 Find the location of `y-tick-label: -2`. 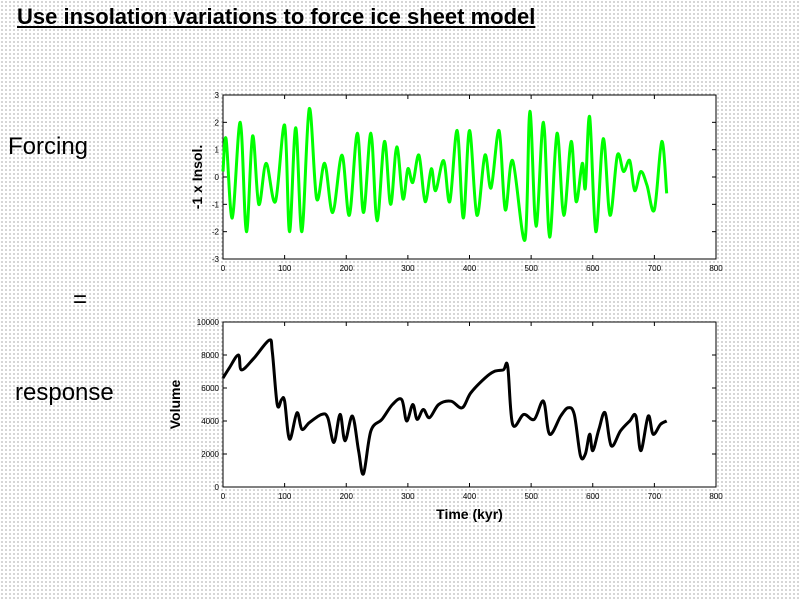

y-tick-label: -2 is located at coordinates (216, 232).